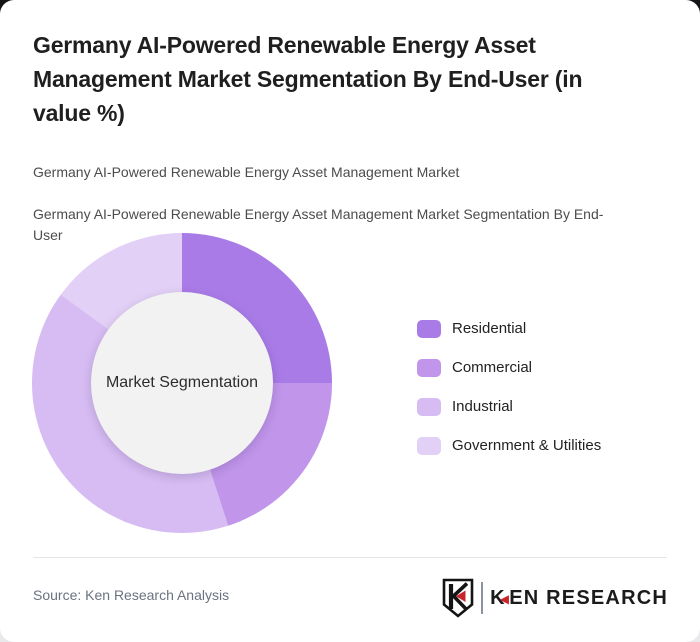 Image resolution: width=700 pixels, height=642 pixels. I want to click on logo-separator, so click(482, 598).